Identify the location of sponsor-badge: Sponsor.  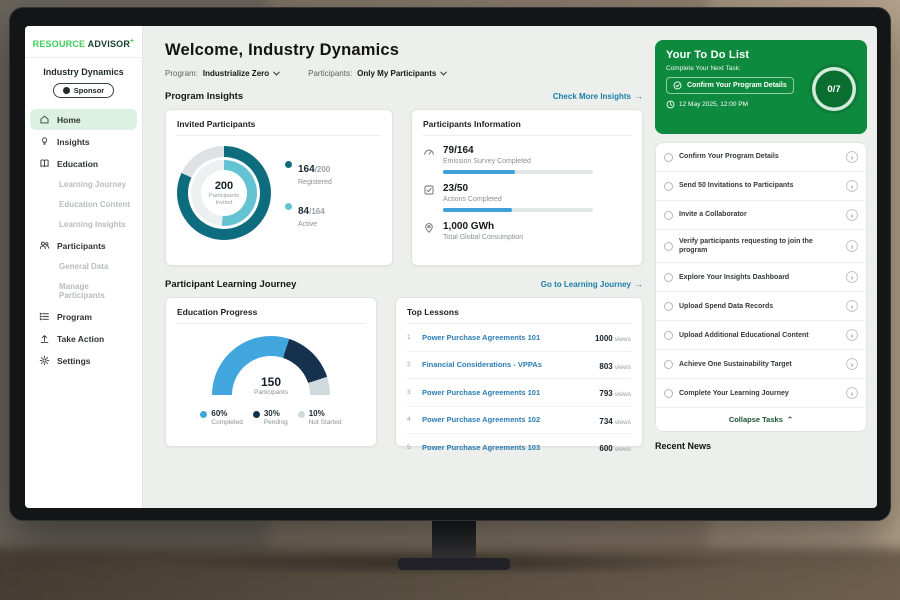
(83, 90).